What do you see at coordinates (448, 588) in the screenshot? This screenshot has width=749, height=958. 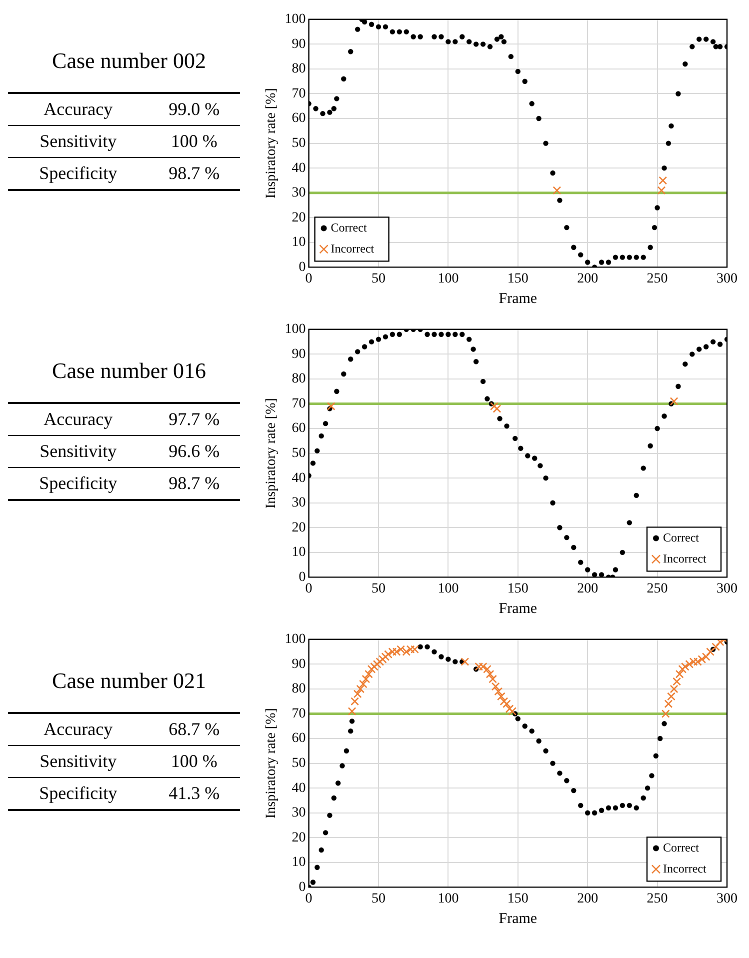 I see `x-tick-label: 100` at bounding box center [448, 588].